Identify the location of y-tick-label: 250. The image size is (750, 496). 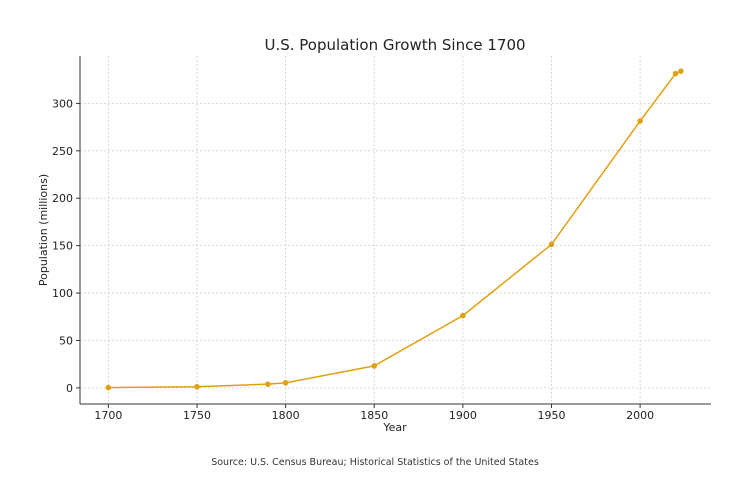
(62, 151).